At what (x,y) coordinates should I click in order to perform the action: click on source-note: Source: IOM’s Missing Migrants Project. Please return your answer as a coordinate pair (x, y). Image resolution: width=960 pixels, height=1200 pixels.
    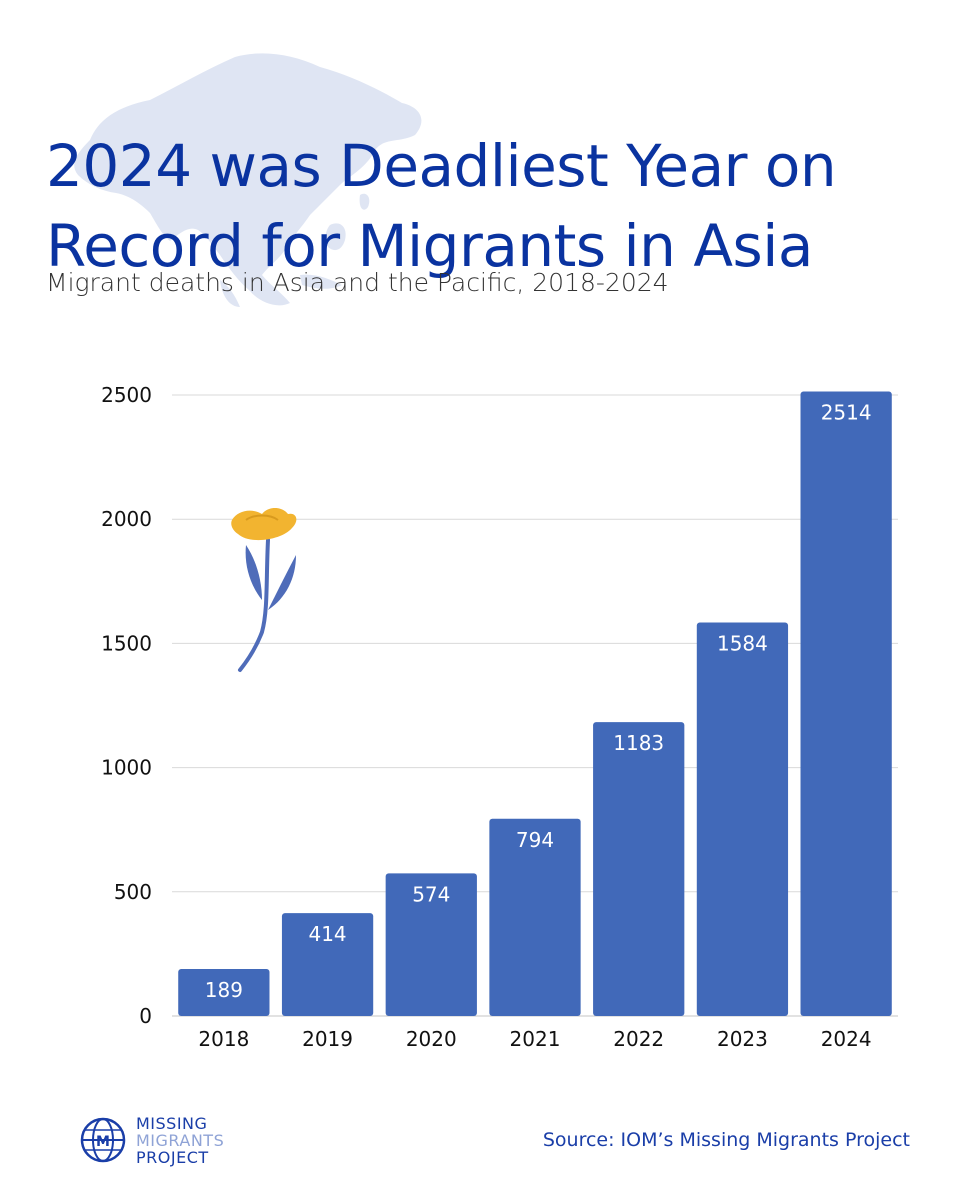
    Looking at the image, I should click on (726, 1140).